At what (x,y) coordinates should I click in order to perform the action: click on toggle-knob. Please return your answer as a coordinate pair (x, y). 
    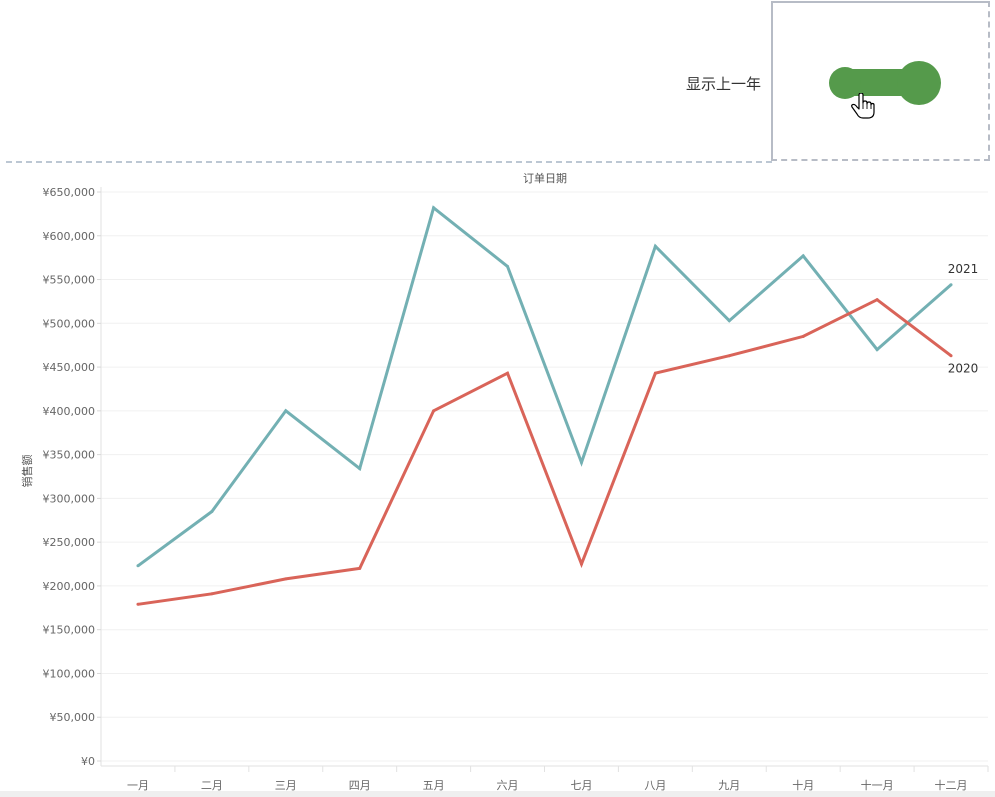
    Looking at the image, I should click on (919, 83).